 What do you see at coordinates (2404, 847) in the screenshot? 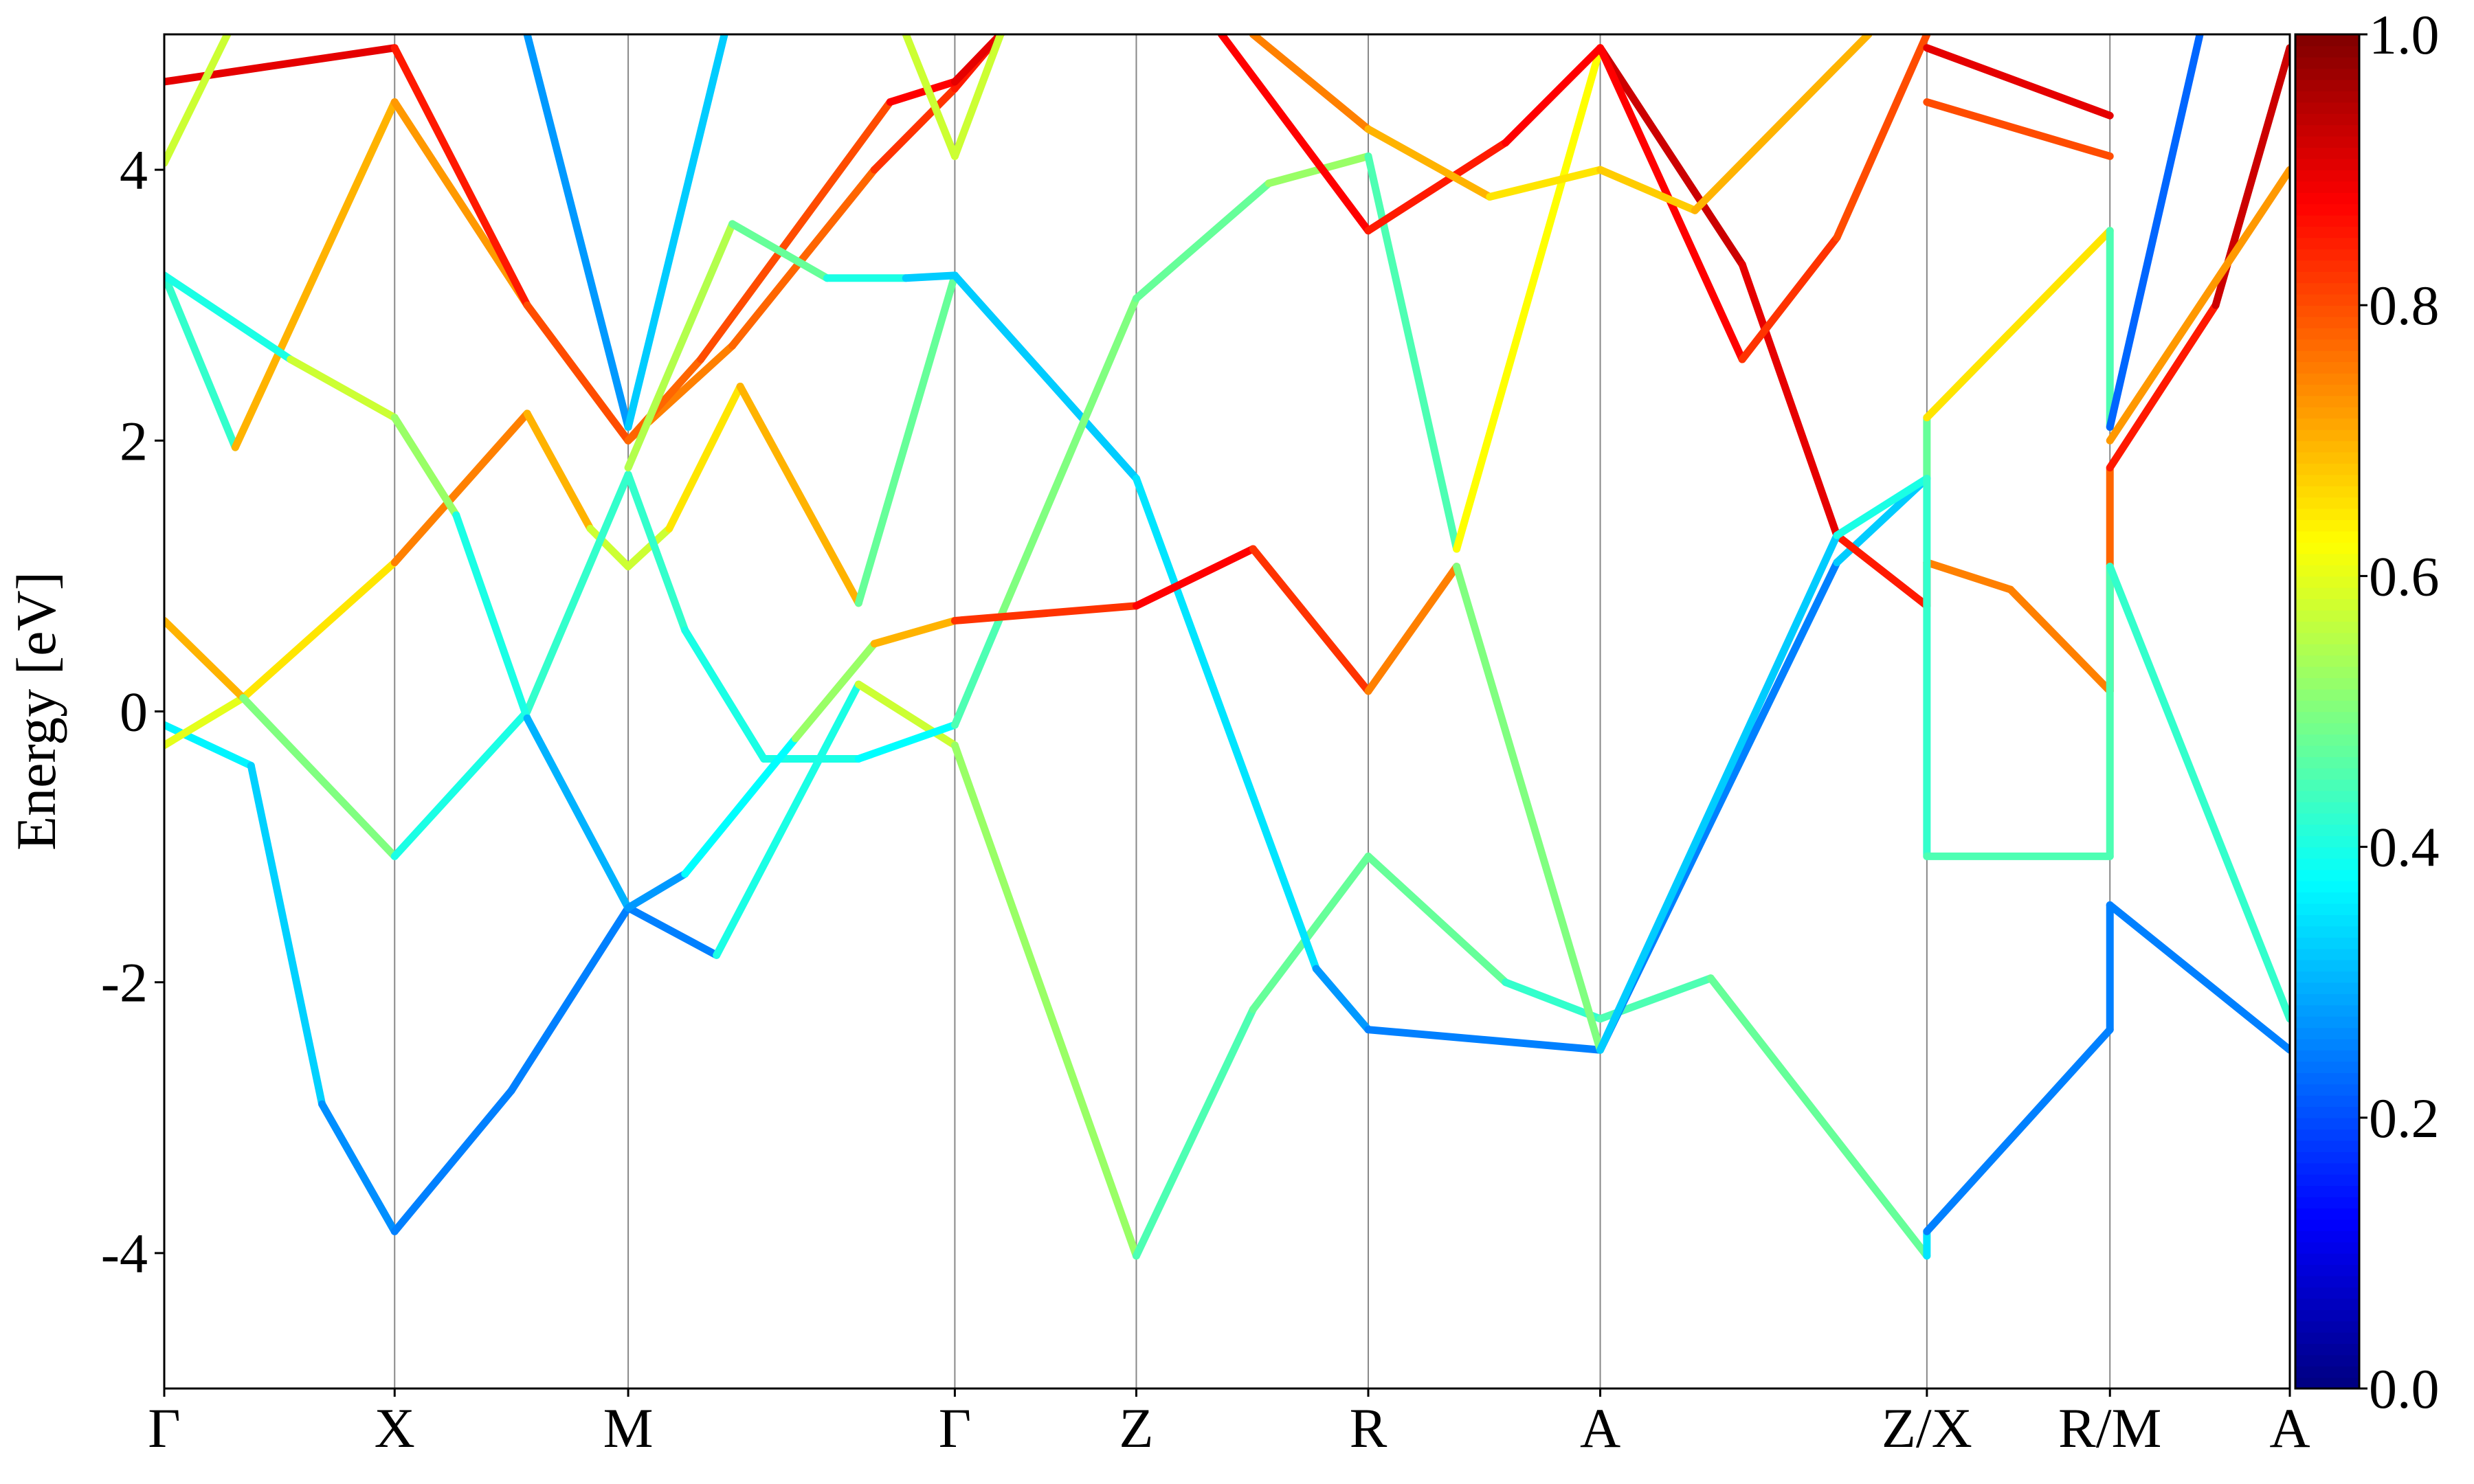
I see `colorbar-tick-label: 0.4` at bounding box center [2404, 847].